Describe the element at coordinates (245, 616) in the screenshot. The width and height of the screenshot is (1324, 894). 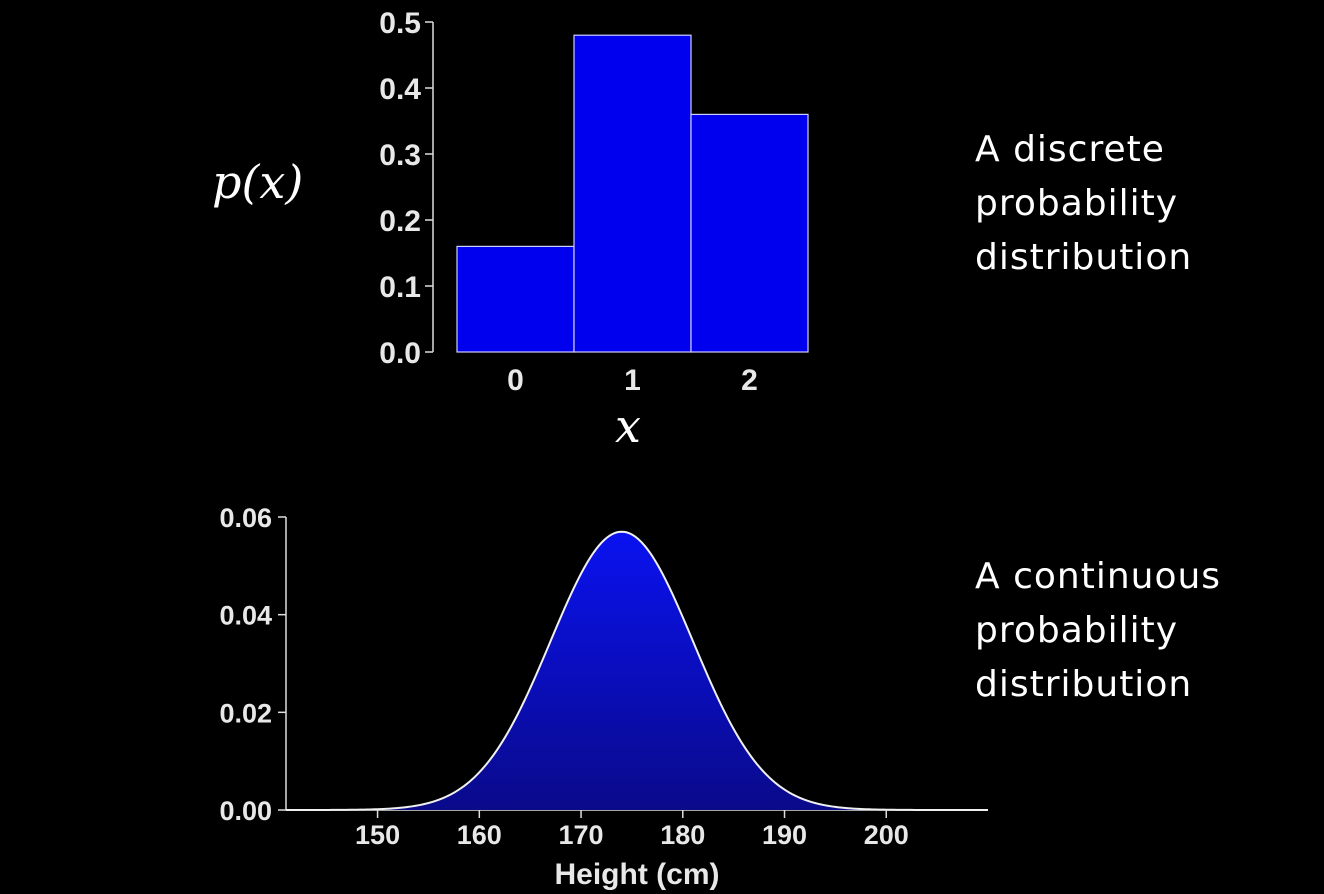
I see `area-chart-y-tick-label: 0.04` at that location.